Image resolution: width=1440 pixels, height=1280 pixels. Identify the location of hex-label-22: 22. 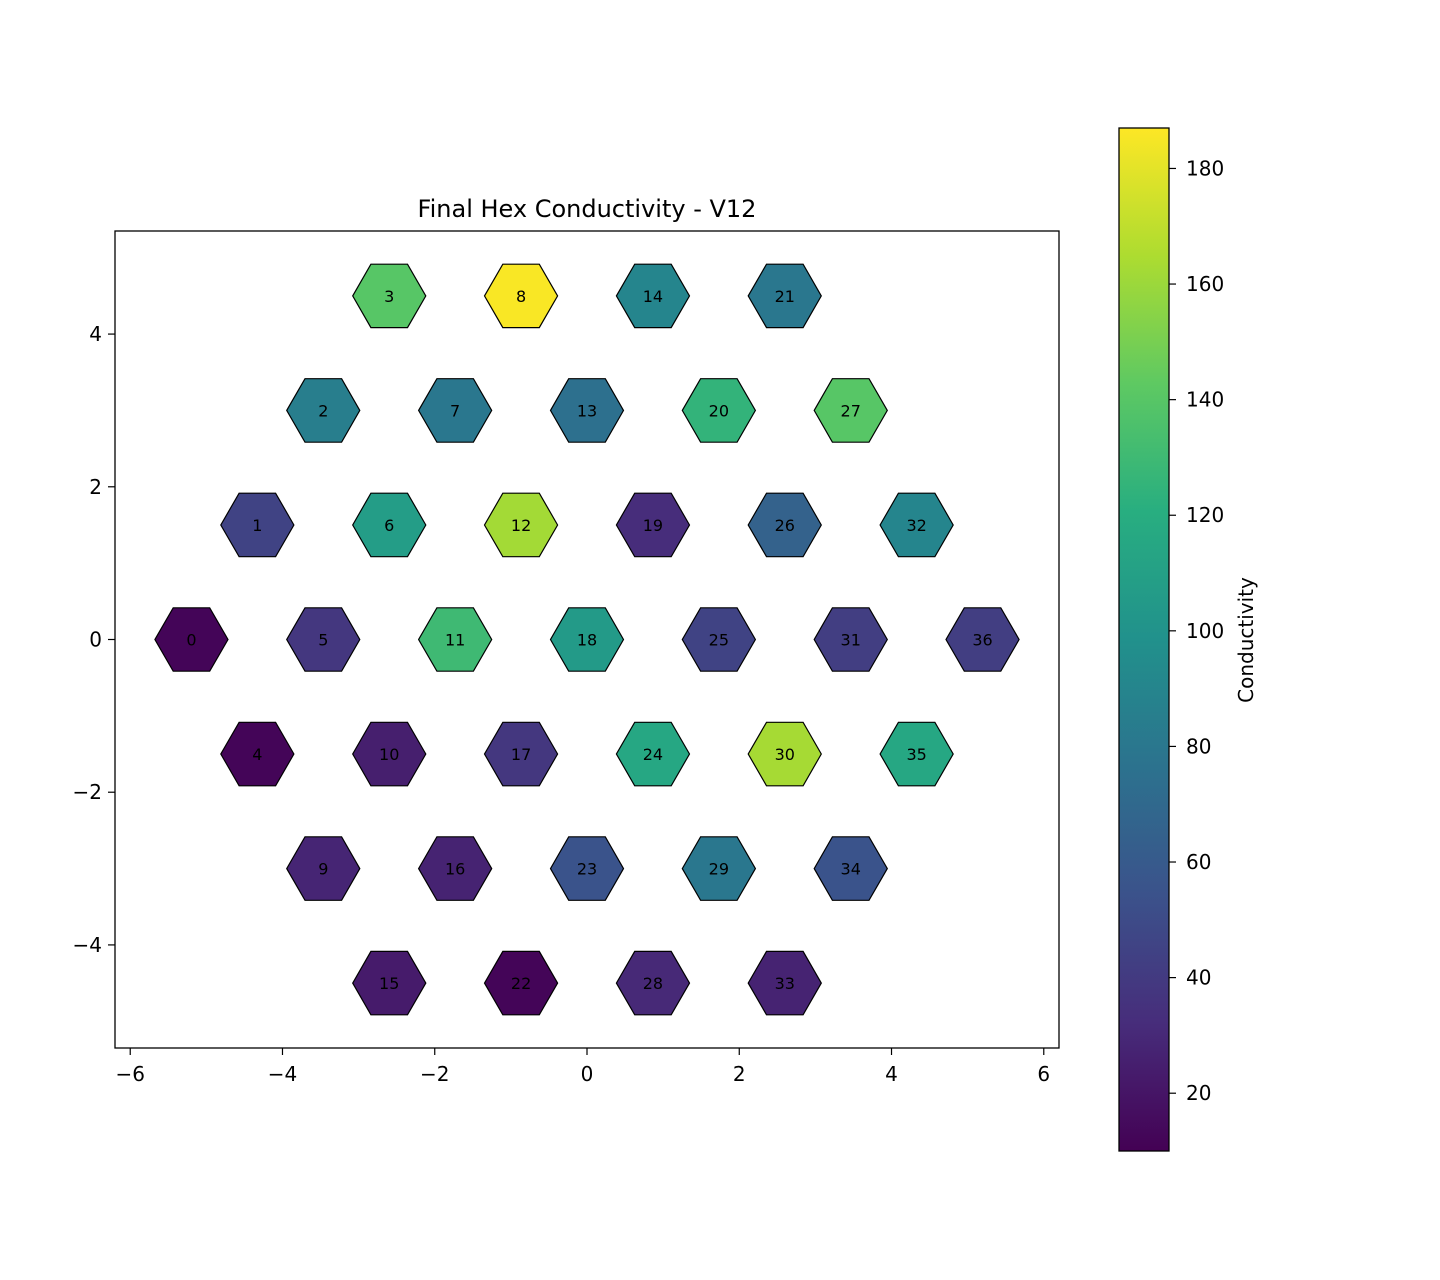
(521, 983).